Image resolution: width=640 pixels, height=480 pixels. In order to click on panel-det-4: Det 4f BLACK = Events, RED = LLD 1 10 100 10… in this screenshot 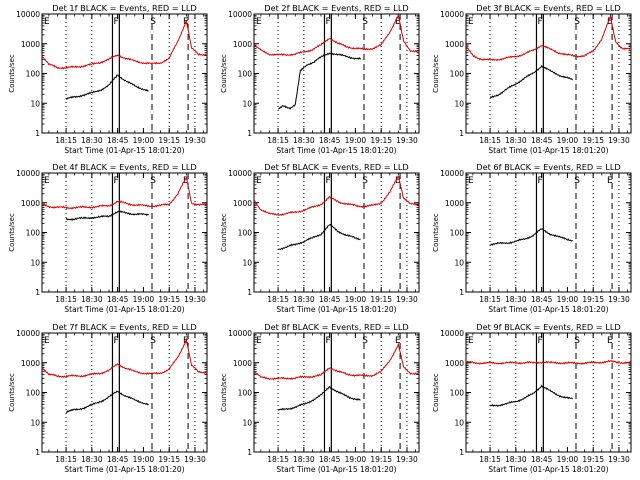, I will do `click(108, 238)`.